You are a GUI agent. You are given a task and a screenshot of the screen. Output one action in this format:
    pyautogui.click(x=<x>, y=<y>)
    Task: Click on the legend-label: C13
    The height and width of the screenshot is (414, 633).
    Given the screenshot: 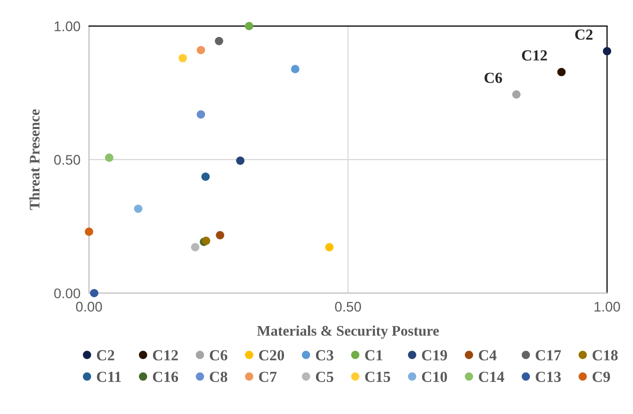 What is the action you would take?
    pyautogui.click(x=548, y=377)
    